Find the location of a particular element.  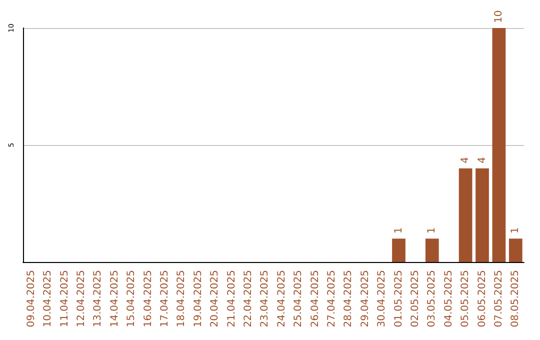

x-tick-label: 03.05.2025 is located at coordinates (432, 299).